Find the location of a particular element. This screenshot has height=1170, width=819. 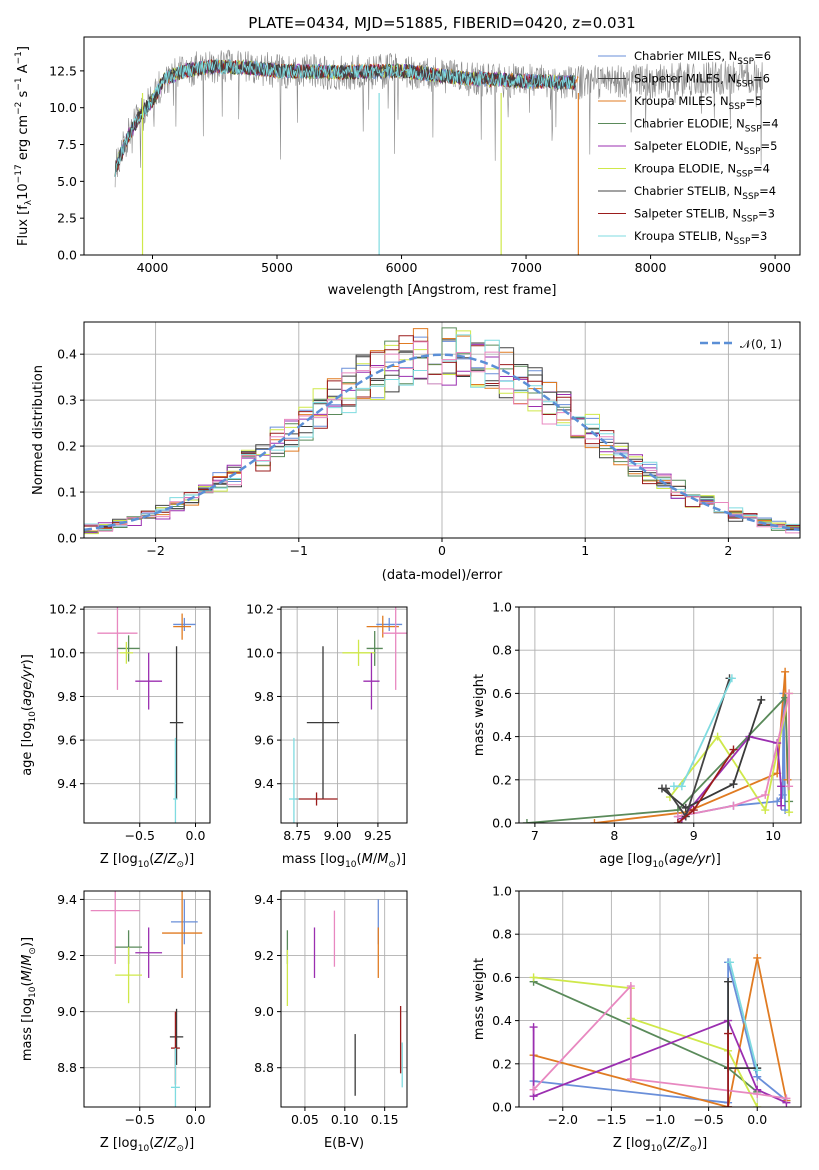

label-part: age [log is located at coordinates (625, 859).